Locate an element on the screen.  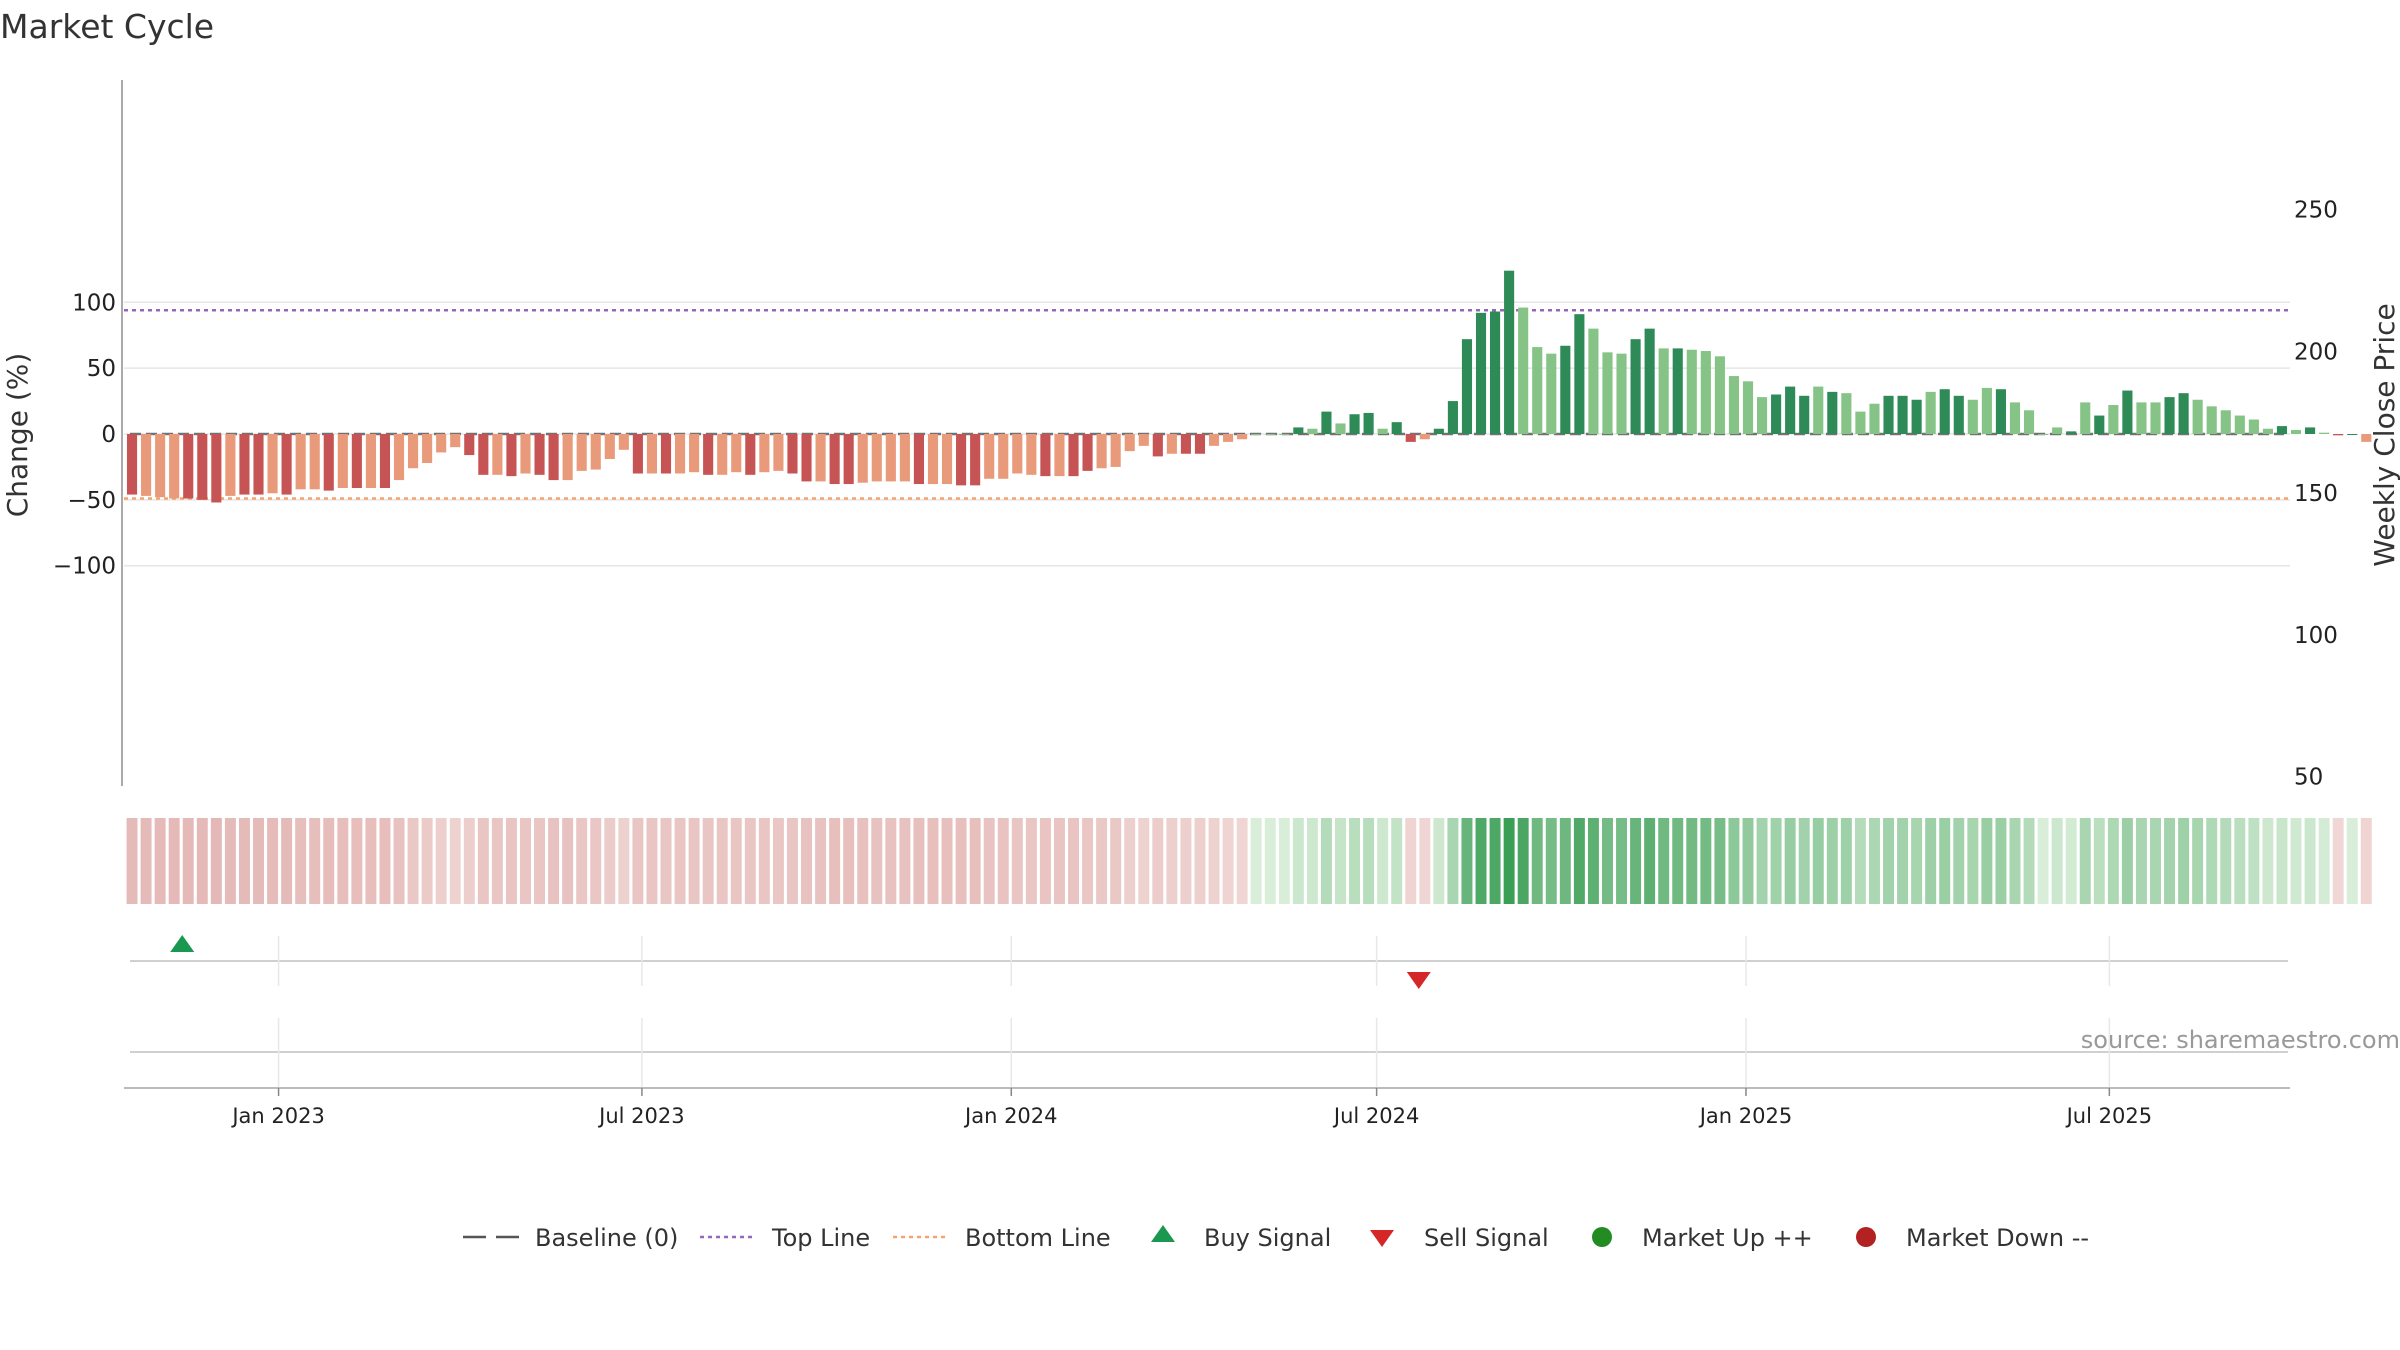
sell-signal-marker is located at coordinates (1418, 980).